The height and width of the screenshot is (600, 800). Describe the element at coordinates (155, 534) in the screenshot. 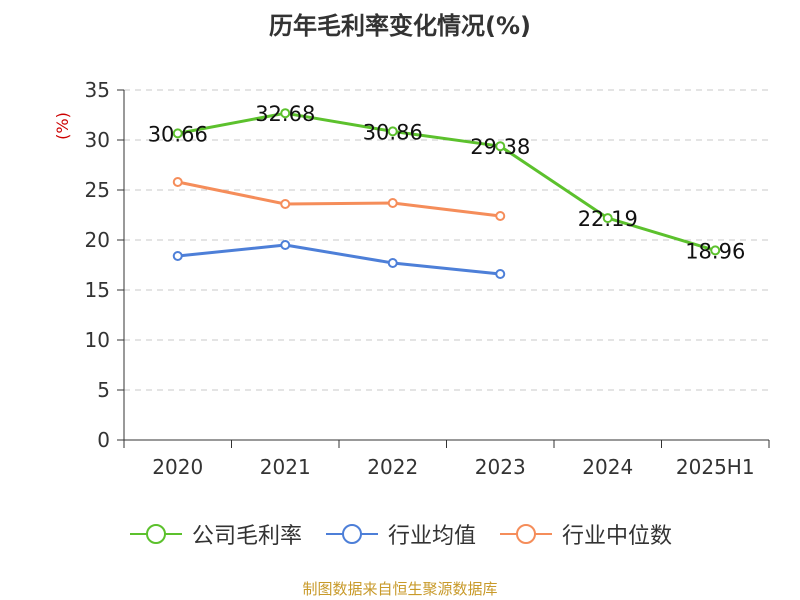

I see `legend-company-icon` at that location.